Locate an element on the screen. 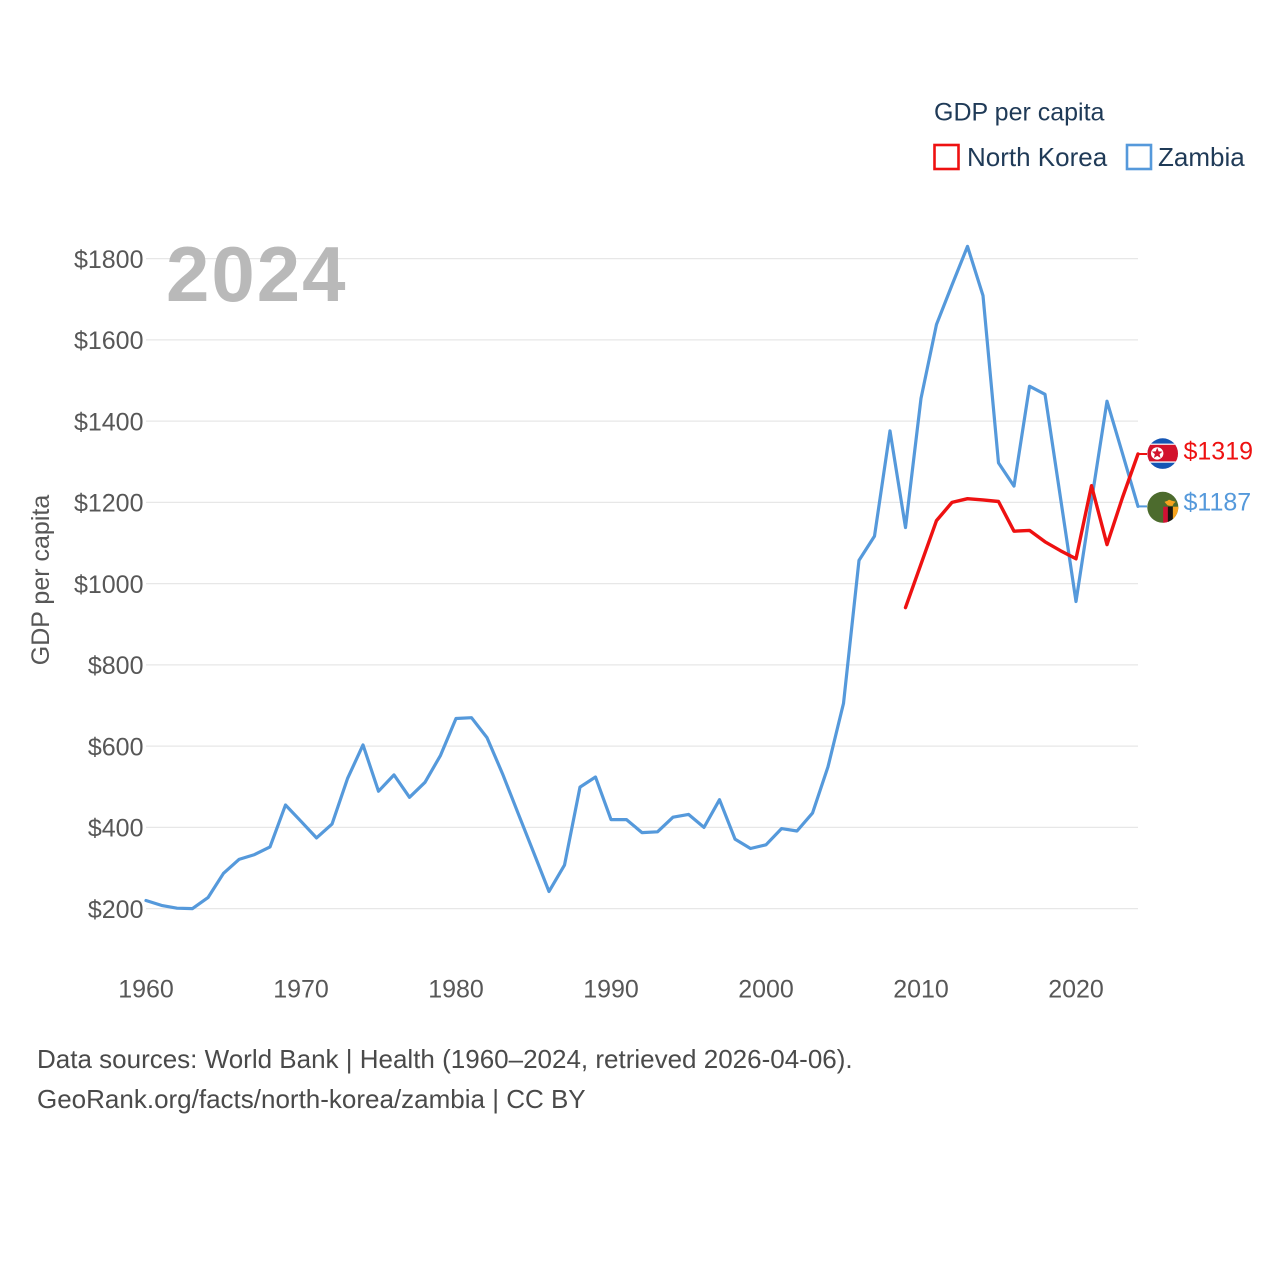  svg-text: $1187 is located at coordinates (1218, 503).